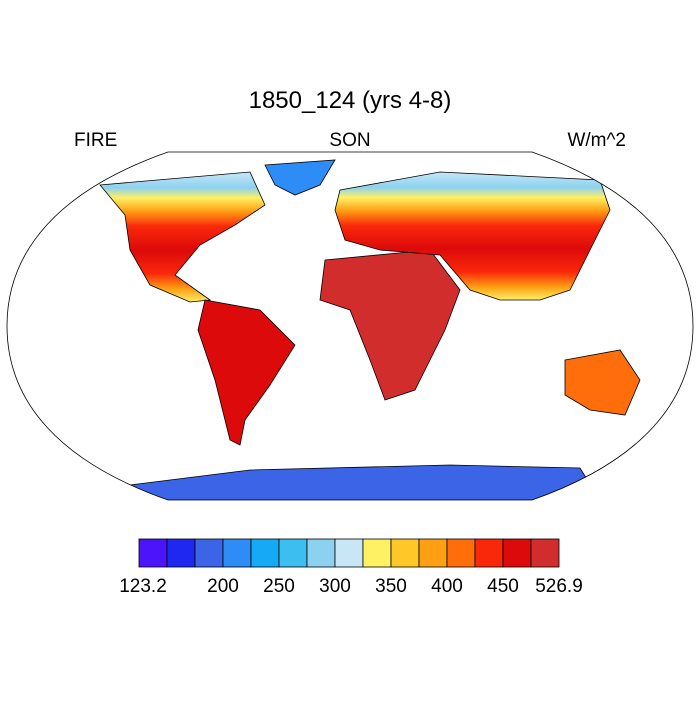  I want to click on eurasia, so click(472, 236).